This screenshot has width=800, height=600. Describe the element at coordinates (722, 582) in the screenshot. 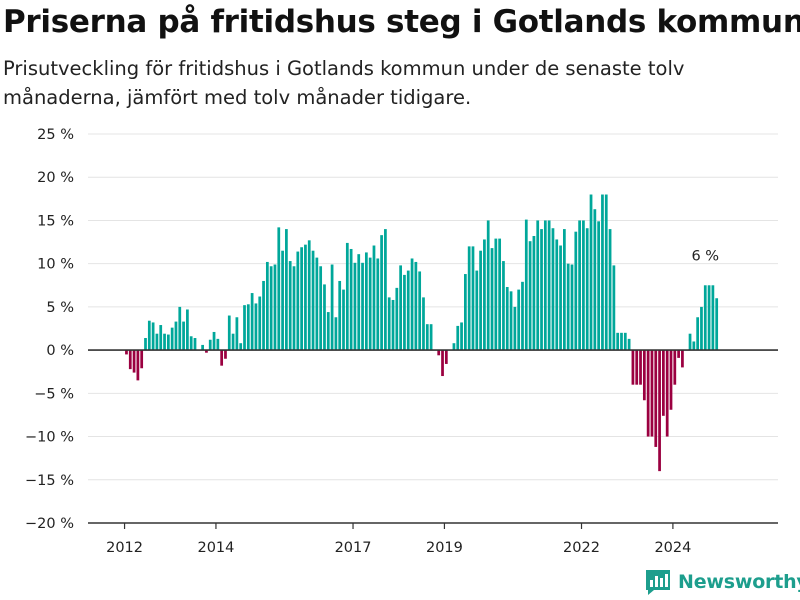

I see `newsworthy-logo: Newsworthy` at that location.